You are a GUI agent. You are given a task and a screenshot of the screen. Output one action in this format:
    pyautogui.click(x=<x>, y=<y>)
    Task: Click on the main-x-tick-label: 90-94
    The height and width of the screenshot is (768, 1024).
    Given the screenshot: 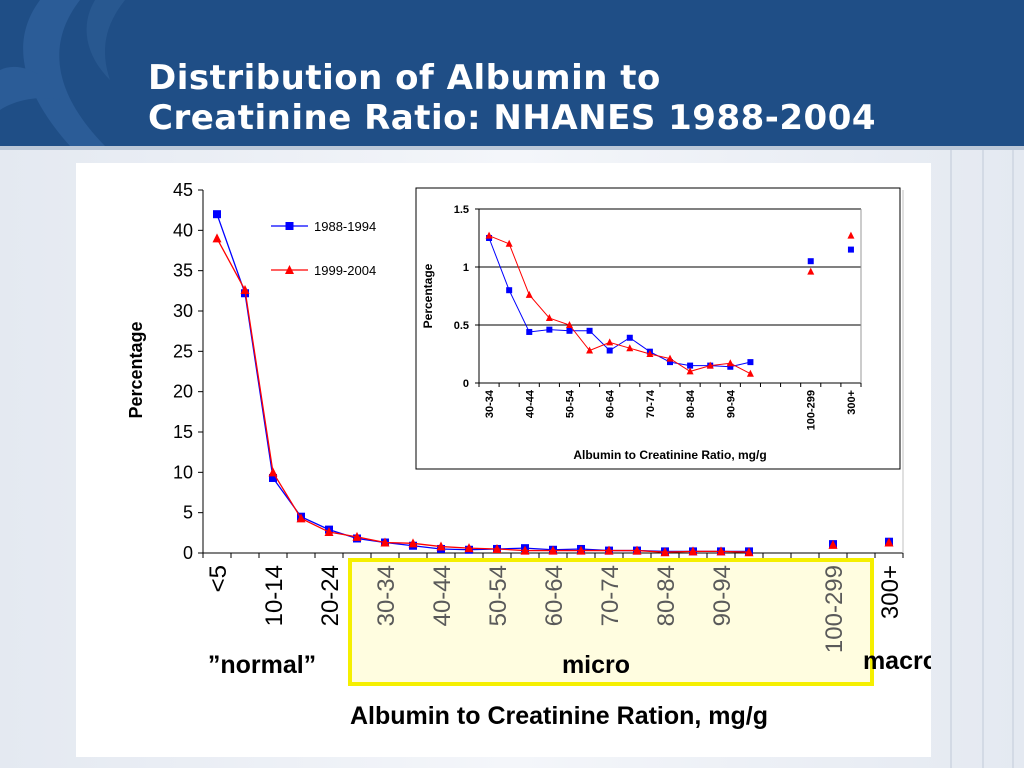 What is the action you would take?
    pyautogui.click(x=722, y=595)
    